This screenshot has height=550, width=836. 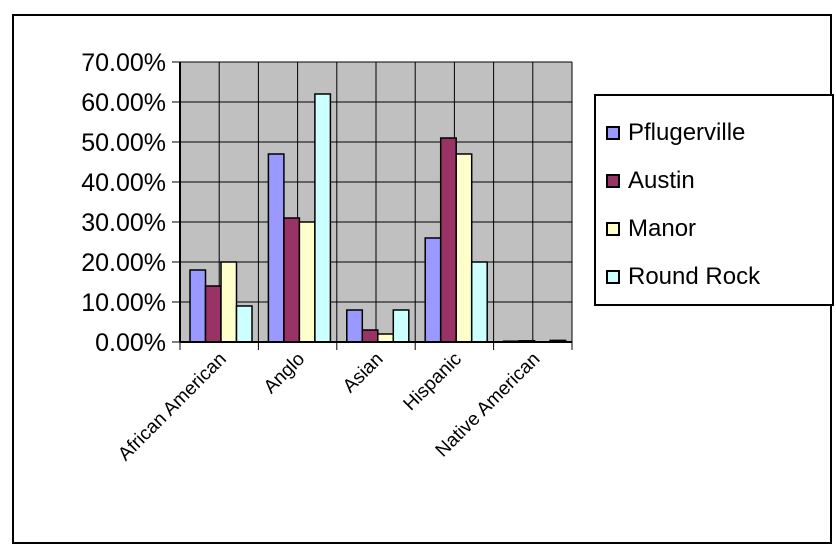 What do you see at coordinates (363, 373) in the screenshot?
I see `x-tick-label: Asian` at bounding box center [363, 373].